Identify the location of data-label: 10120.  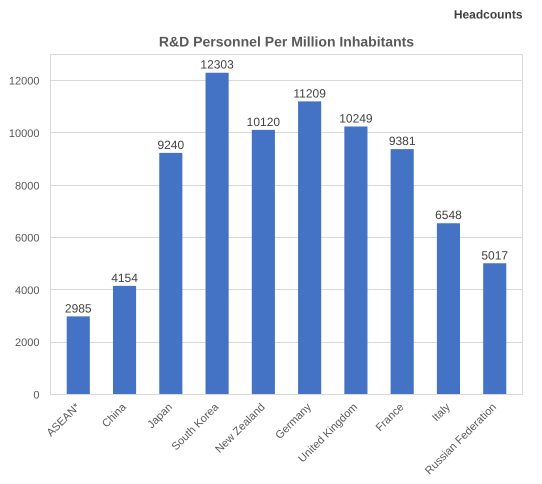
(263, 121).